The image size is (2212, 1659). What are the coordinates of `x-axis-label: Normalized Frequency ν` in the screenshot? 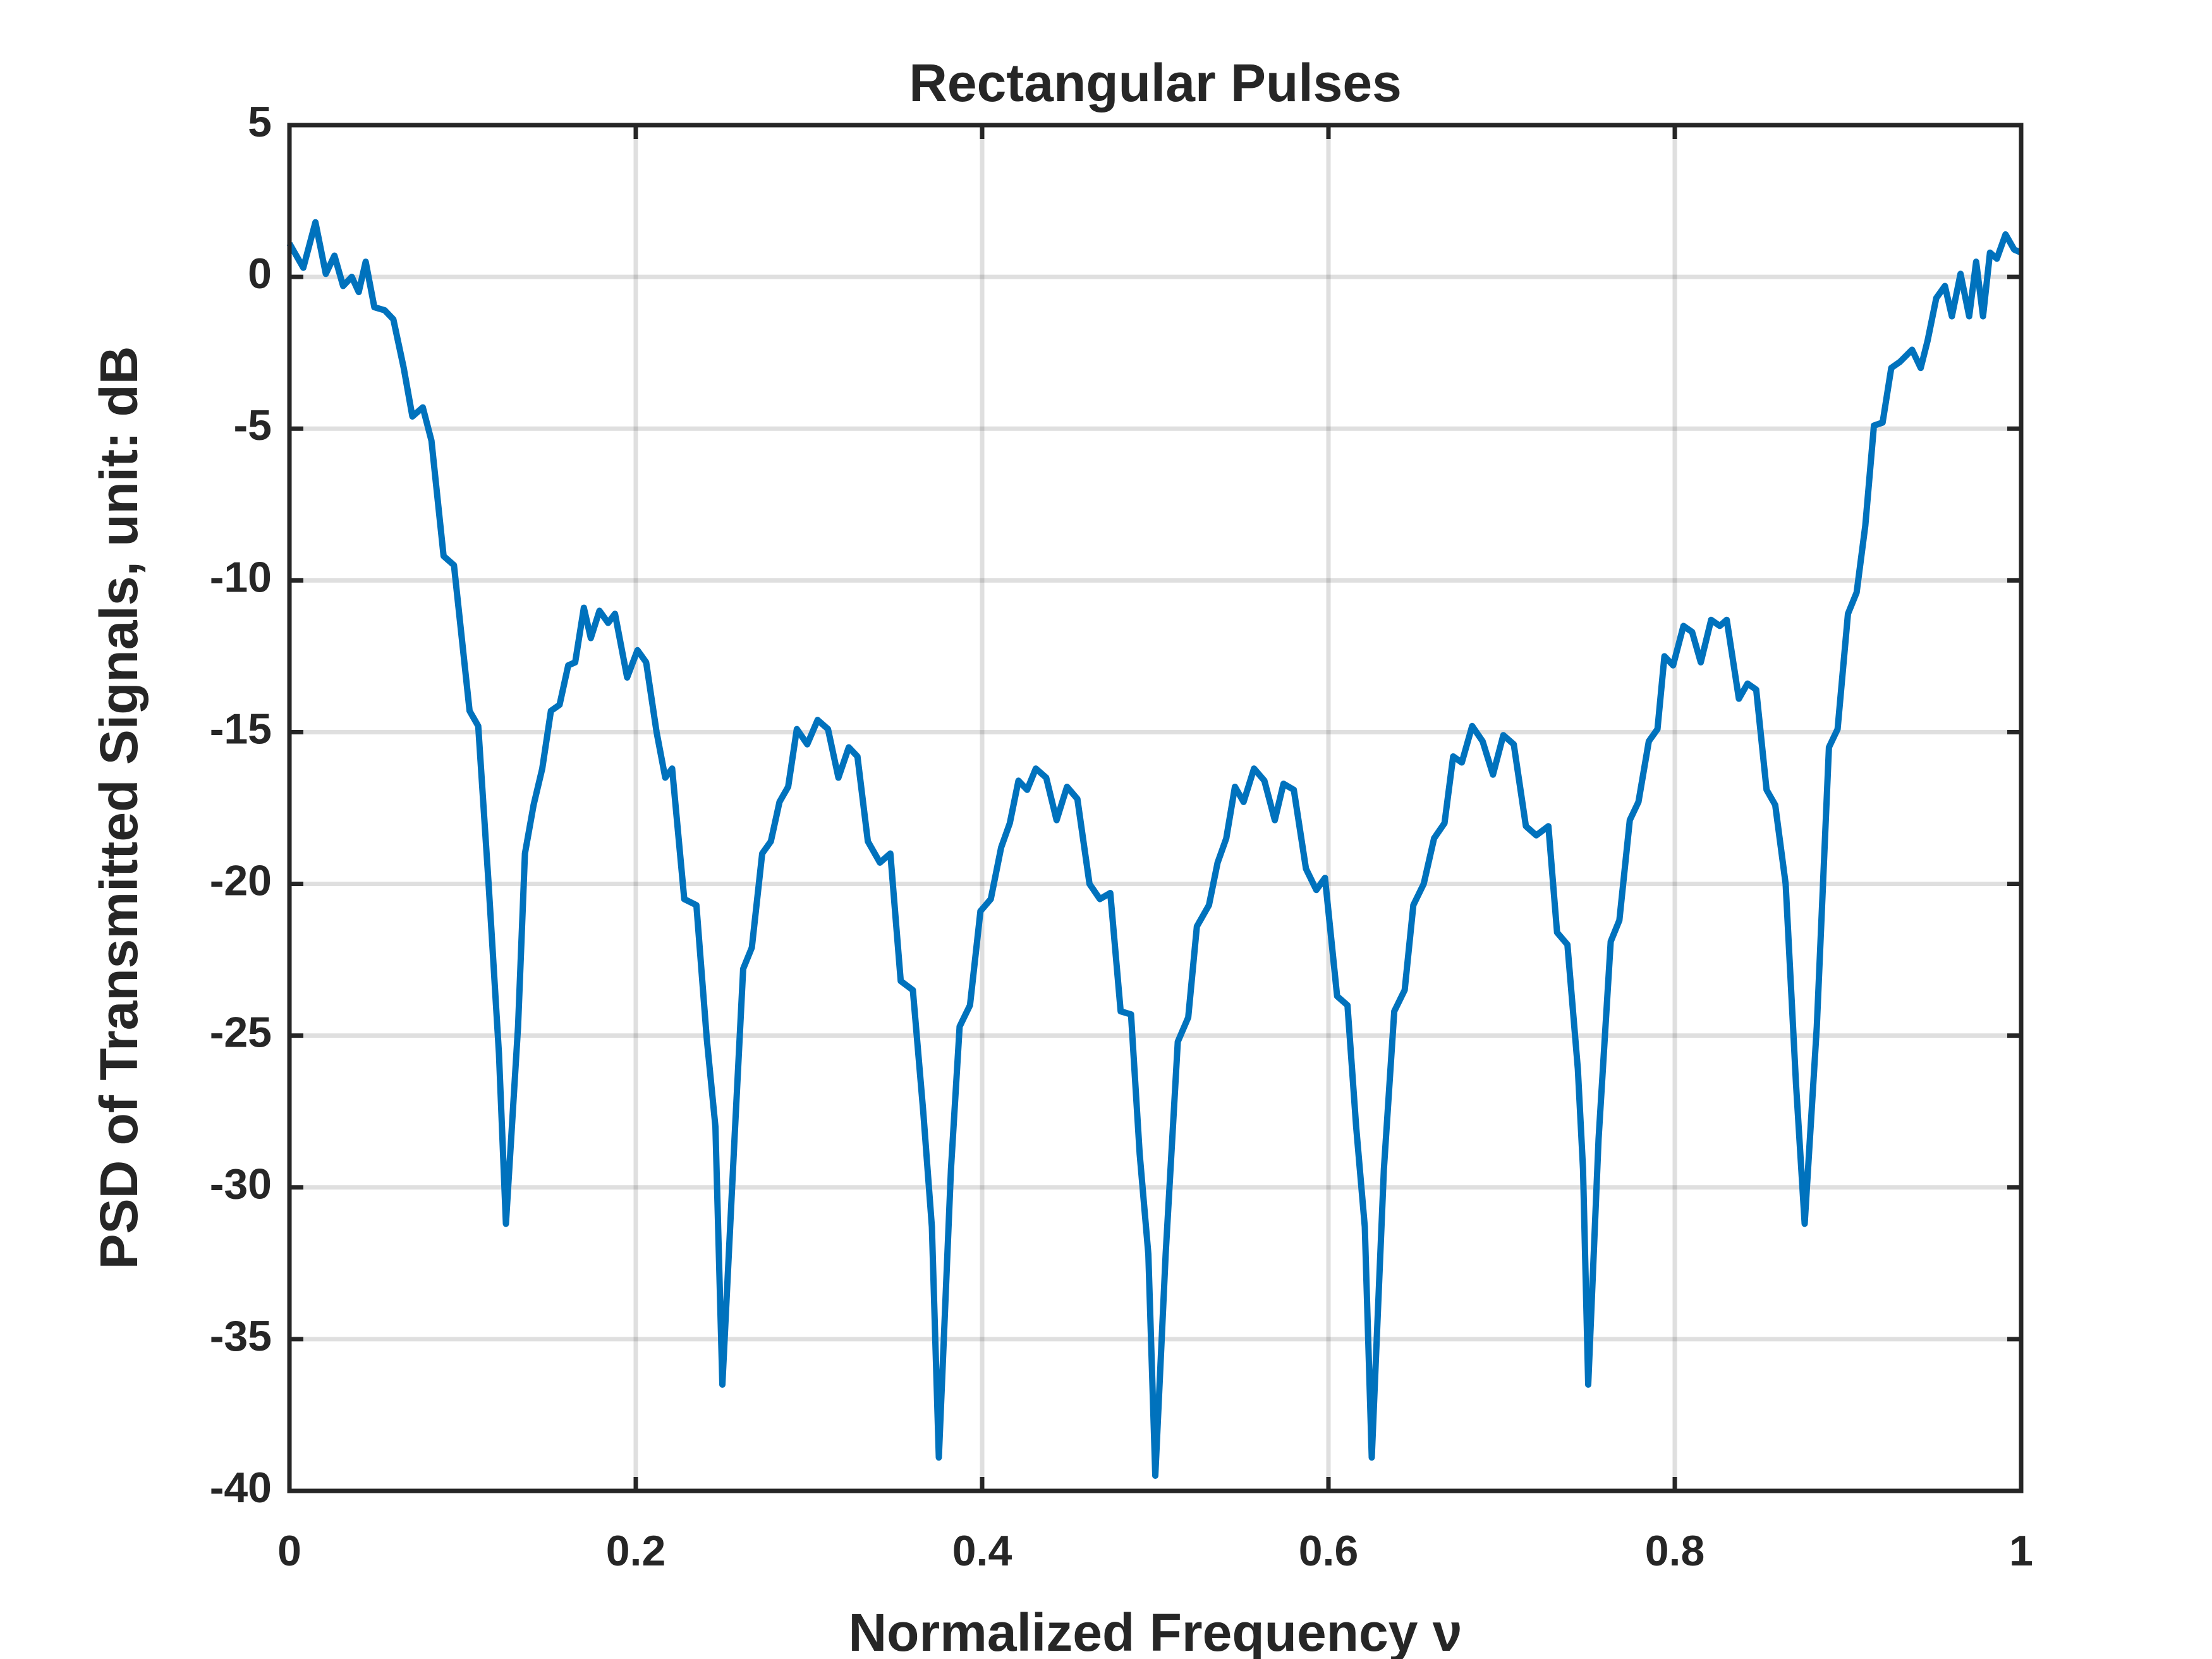 It's located at (1155, 1631).